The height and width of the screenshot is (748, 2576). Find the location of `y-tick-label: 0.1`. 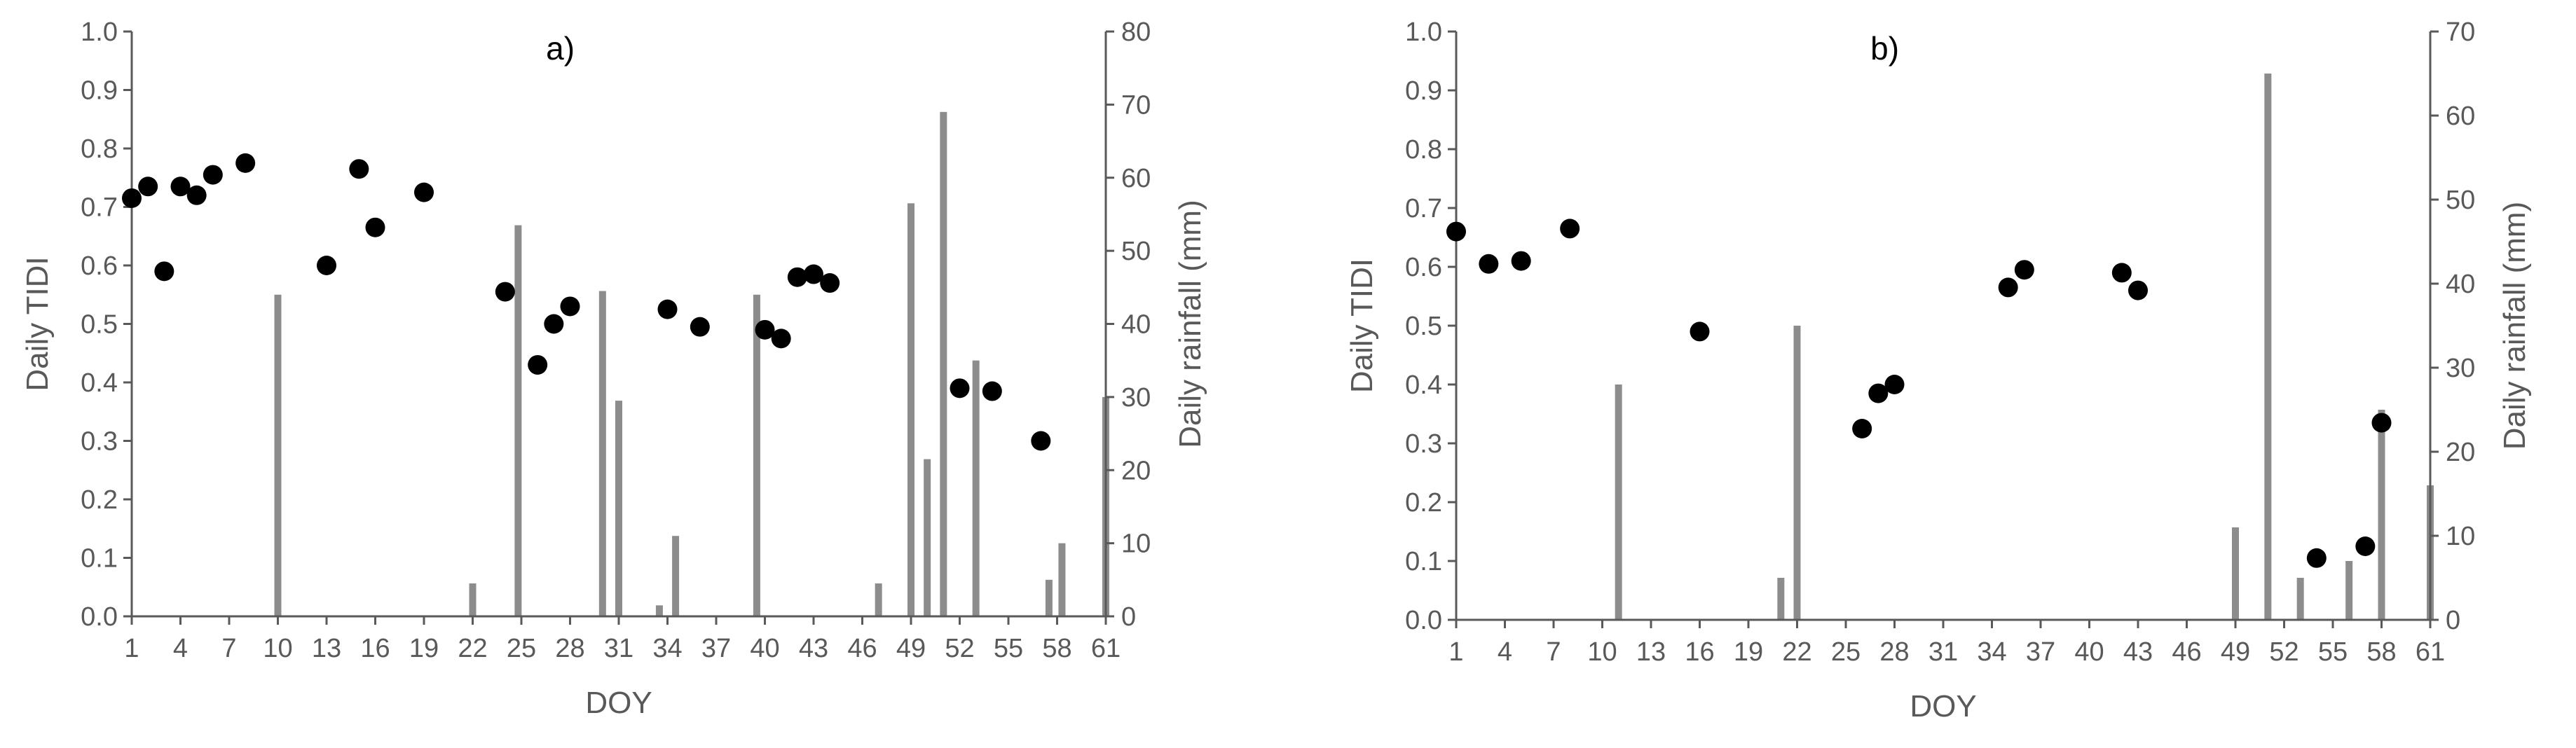

y-tick-label: 0.1 is located at coordinates (1423, 561).